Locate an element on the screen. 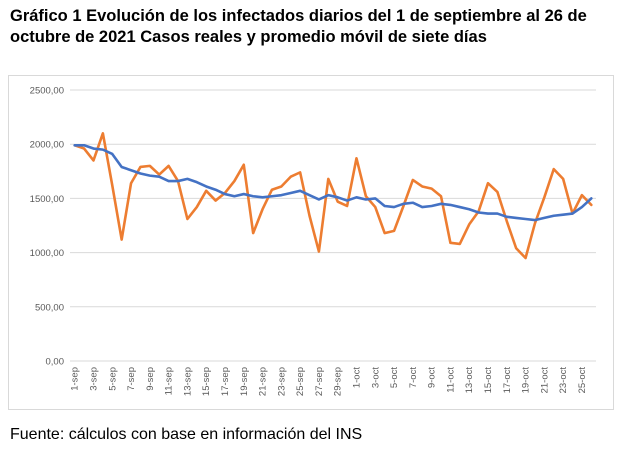 This screenshot has height=454, width=622. x-tick-label: 1-oct is located at coordinates (356, 377).